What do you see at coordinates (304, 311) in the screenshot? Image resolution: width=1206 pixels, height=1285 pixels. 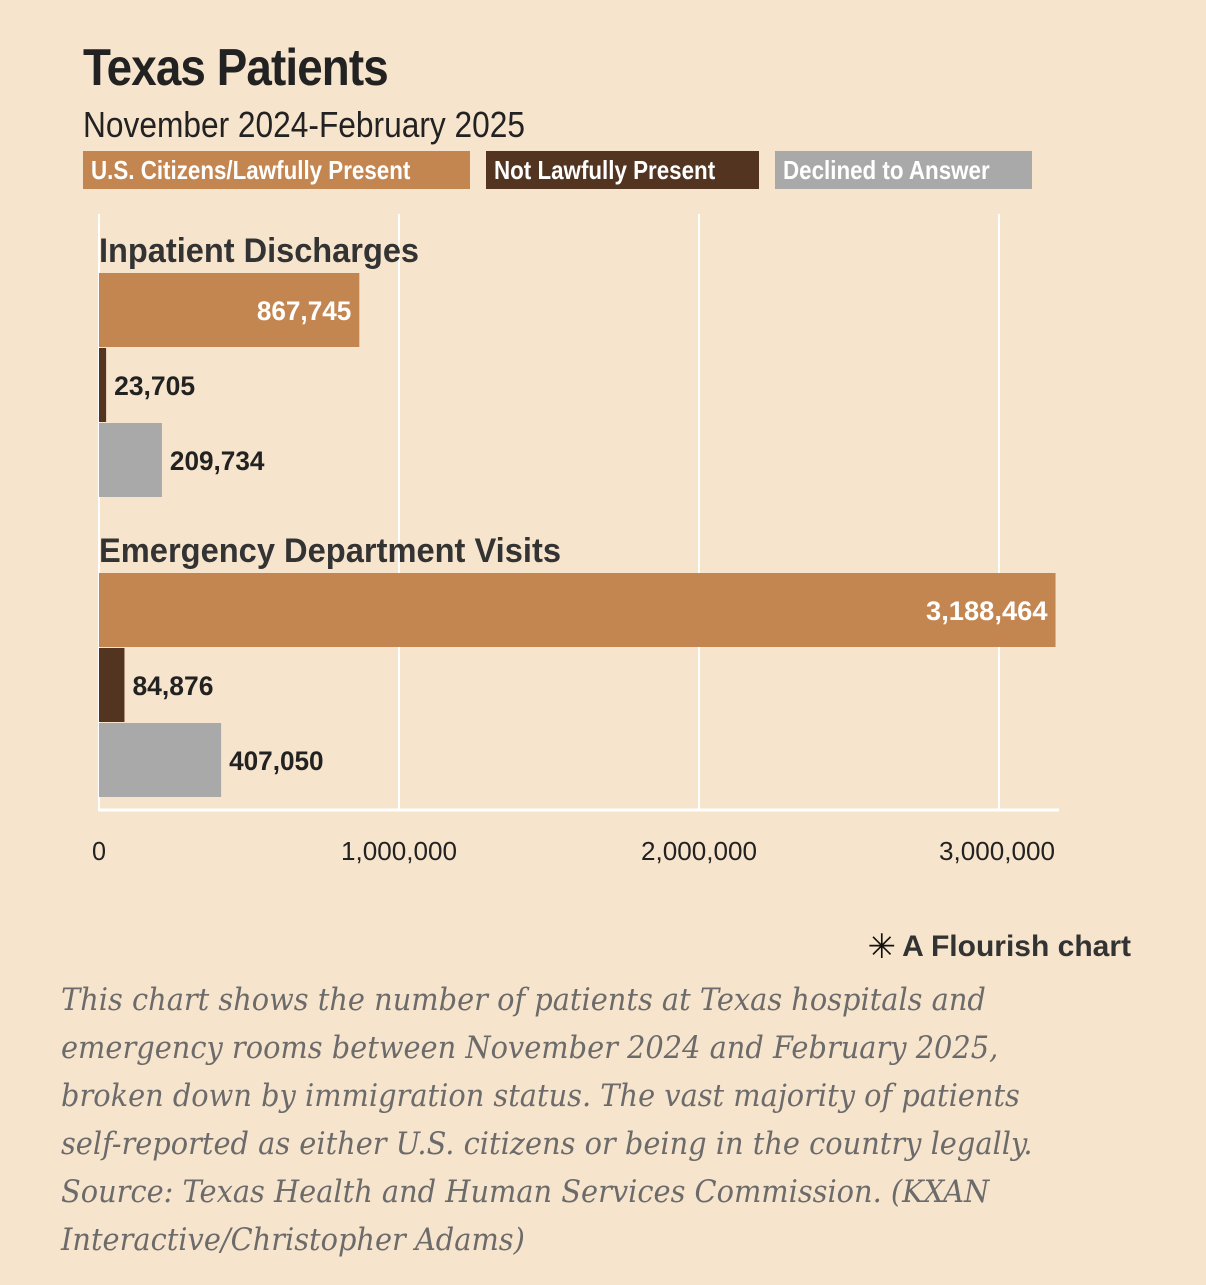 I see `data-label: 867,745` at bounding box center [304, 311].